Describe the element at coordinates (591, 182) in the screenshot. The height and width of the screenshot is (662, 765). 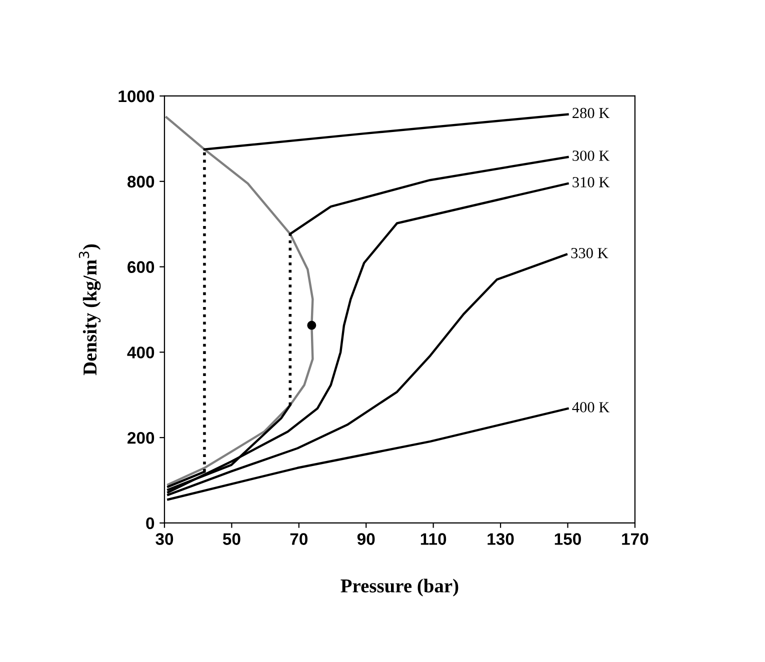
I see `series-label: 310 K` at that location.